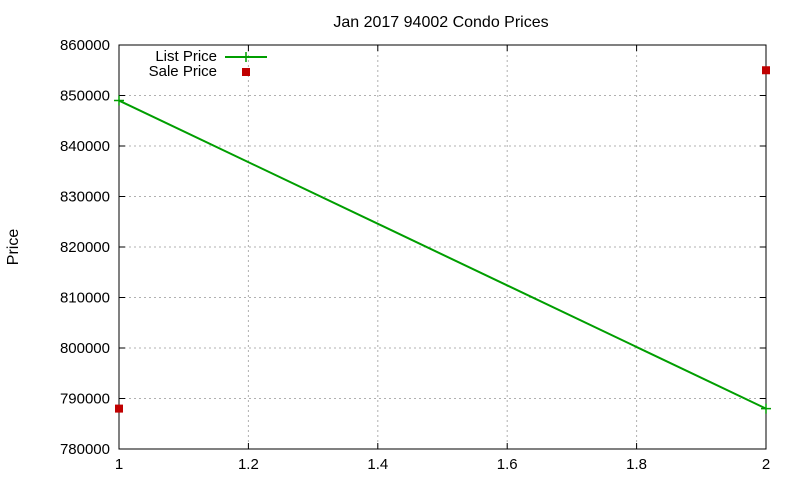 The height and width of the screenshot is (480, 800). Describe the element at coordinates (183, 71) in the screenshot. I see `legend-label-sale-price: Sale Price` at that location.